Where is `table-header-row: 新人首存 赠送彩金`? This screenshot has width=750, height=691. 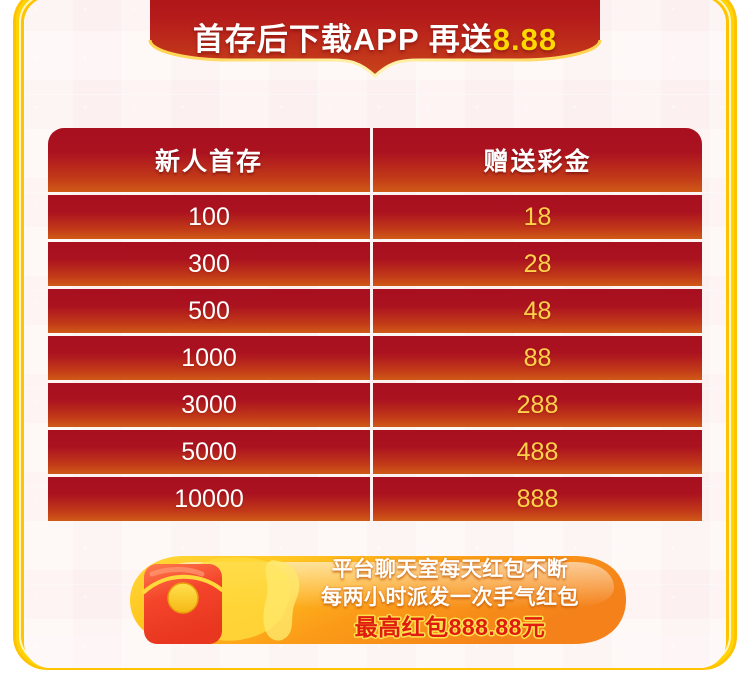
table-header-row: 新人首存 赠送彩金 is located at coordinates (375, 160).